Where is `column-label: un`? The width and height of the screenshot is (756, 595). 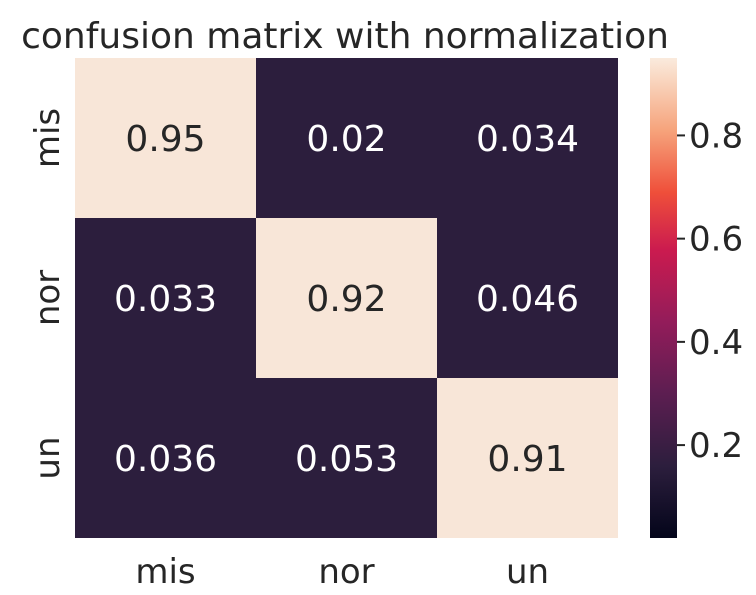 column-label: un is located at coordinates (527, 572).